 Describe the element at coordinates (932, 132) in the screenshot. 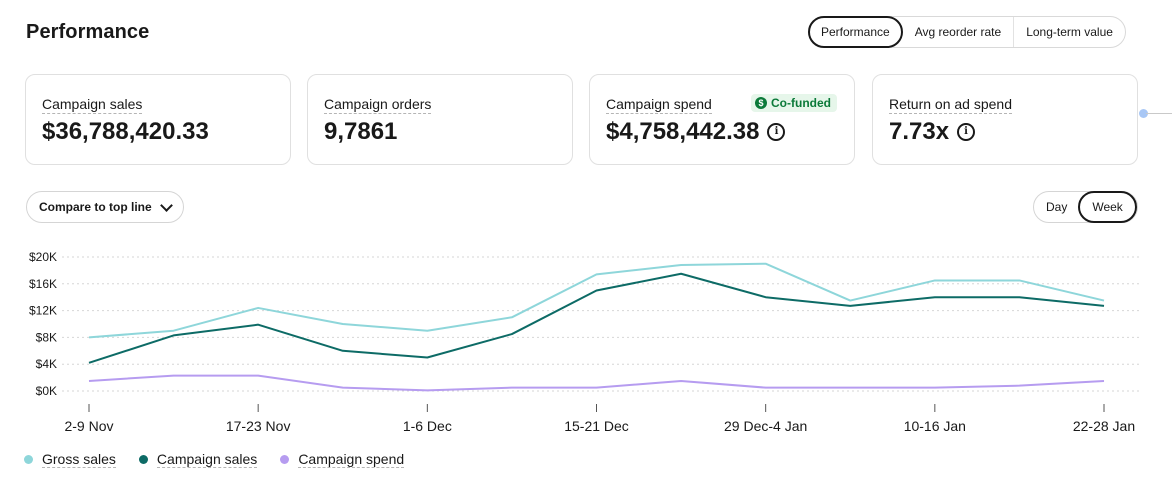

I see `metric-value: 7.73x i` at that location.